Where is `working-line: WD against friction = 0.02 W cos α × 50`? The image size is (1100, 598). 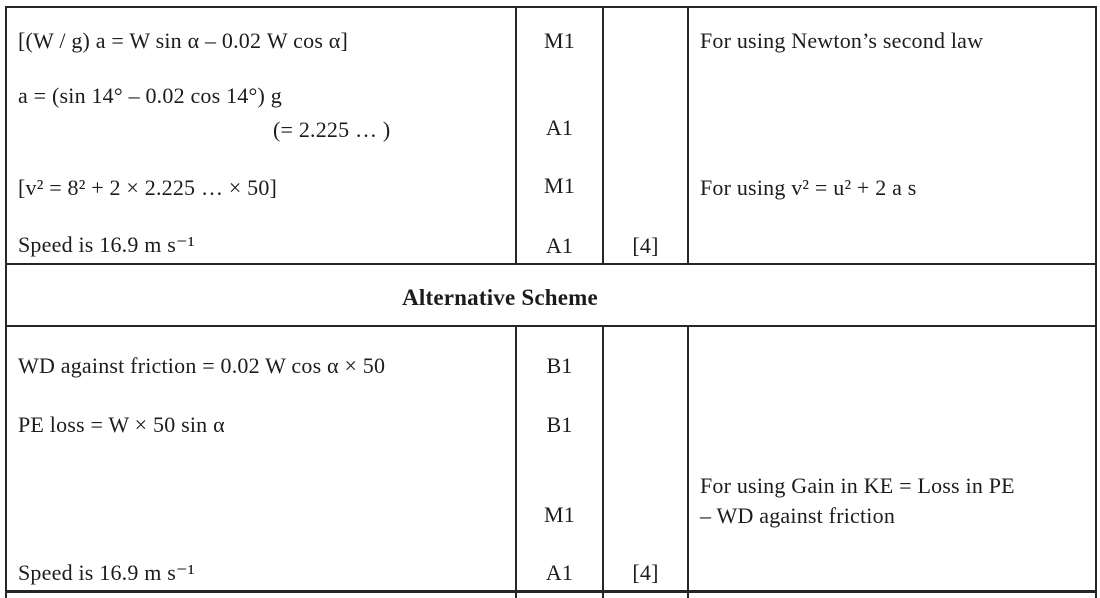
working-line: WD against friction = 0.02 W cos α × 50 is located at coordinates (202, 365).